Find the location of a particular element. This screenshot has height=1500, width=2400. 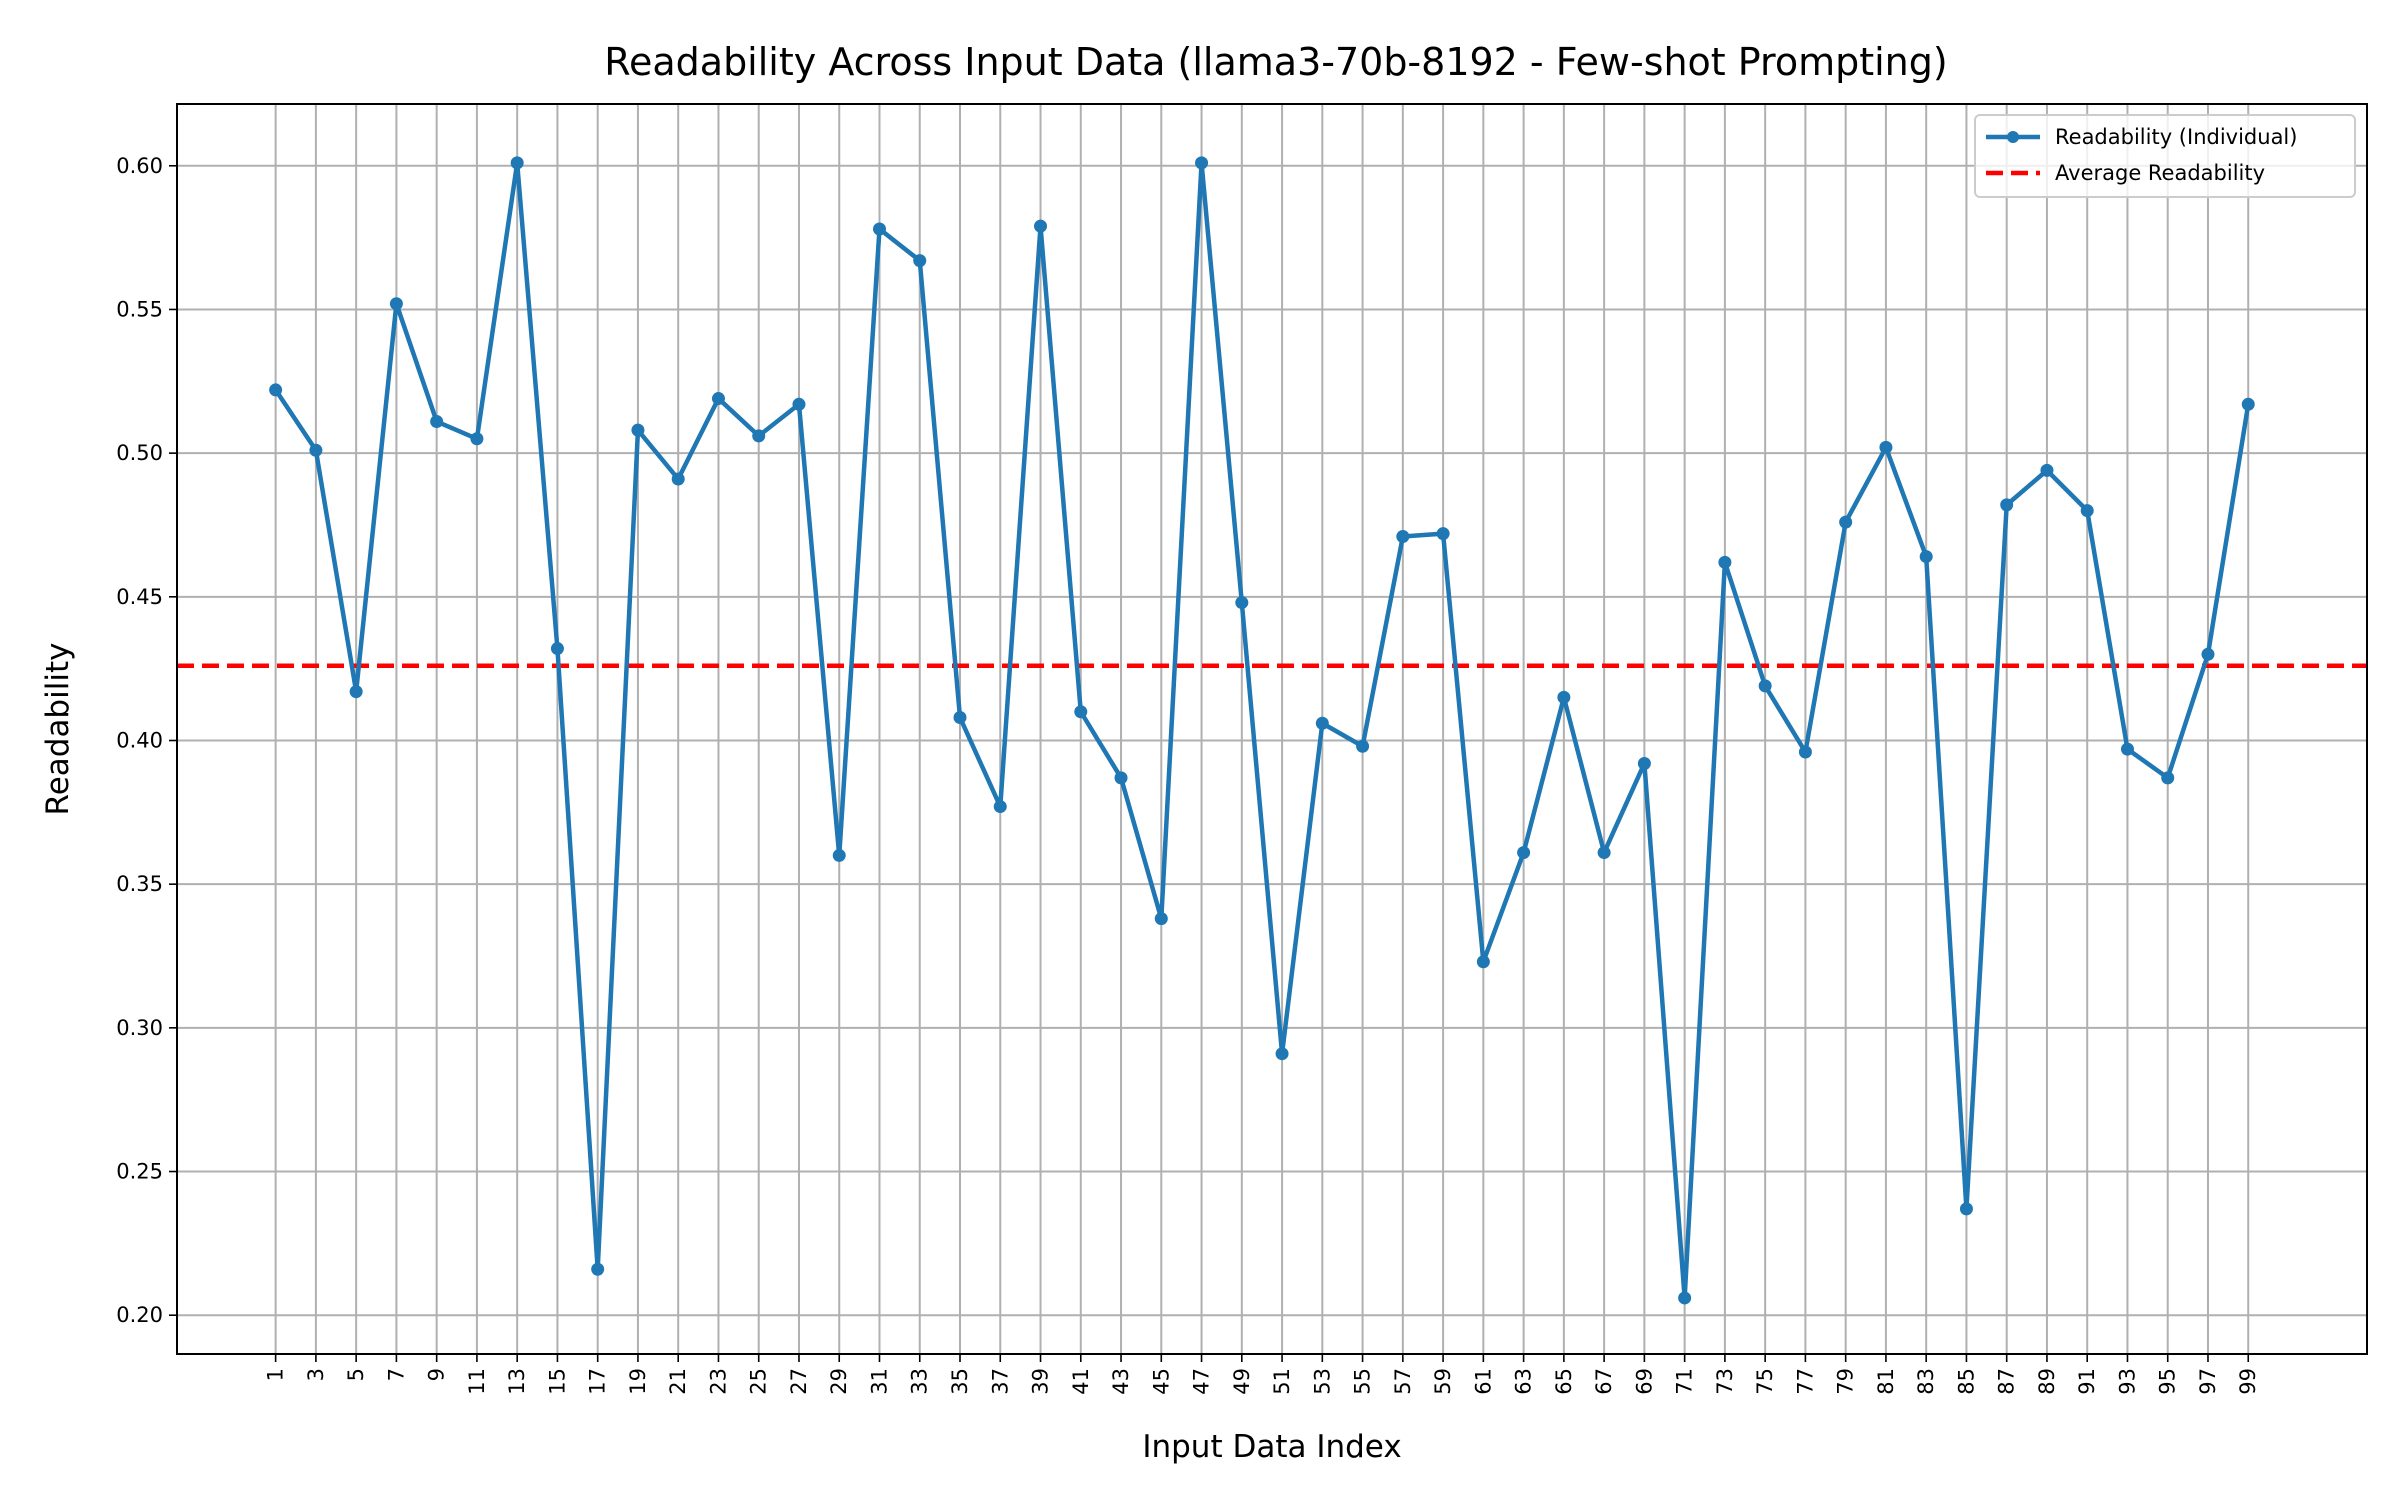

x-tick-label: 45 is located at coordinates (1161, 1381).